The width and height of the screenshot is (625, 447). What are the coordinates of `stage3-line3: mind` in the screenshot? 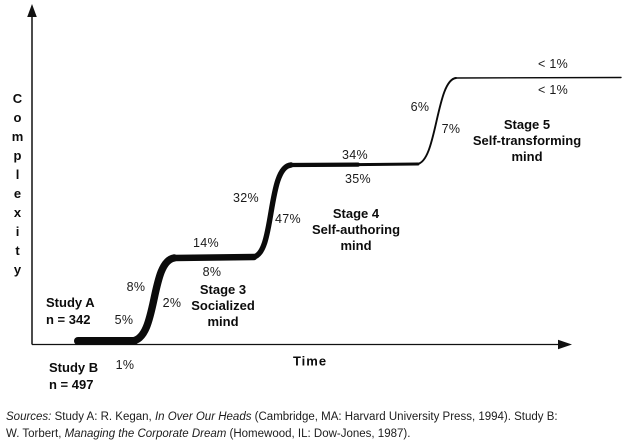 It's located at (223, 321).